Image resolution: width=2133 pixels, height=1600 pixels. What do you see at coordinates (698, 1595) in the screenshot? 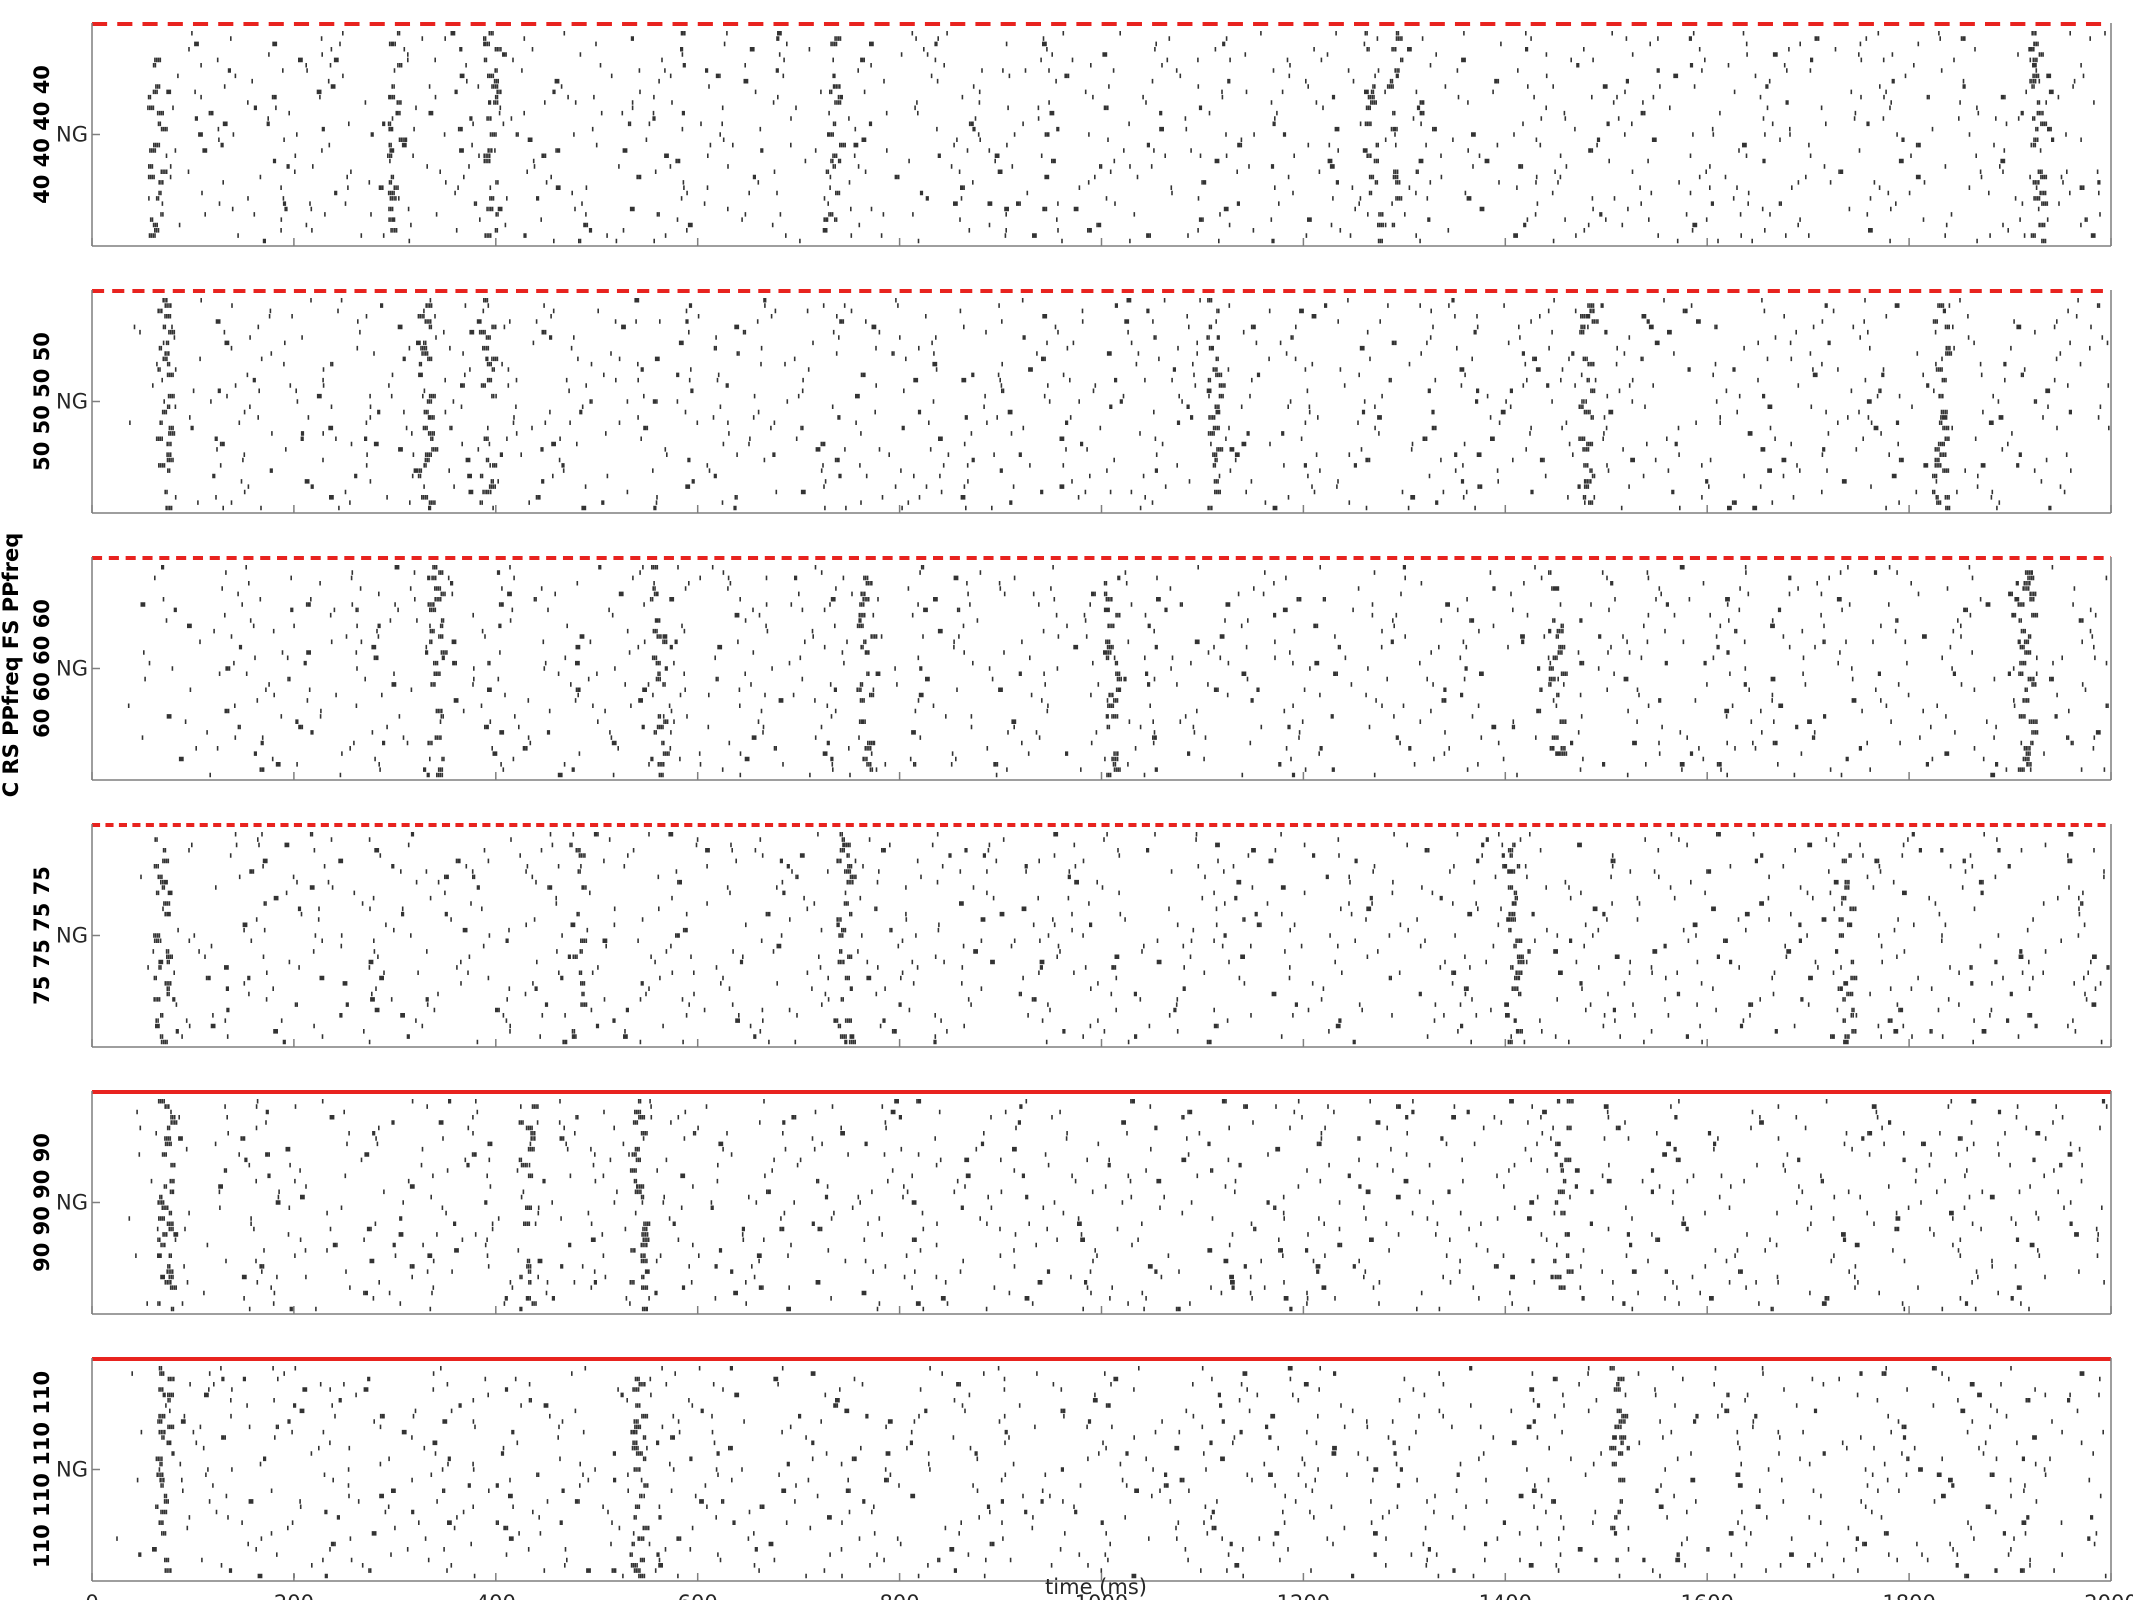
I see `x-tick-label: 600` at bounding box center [698, 1595].